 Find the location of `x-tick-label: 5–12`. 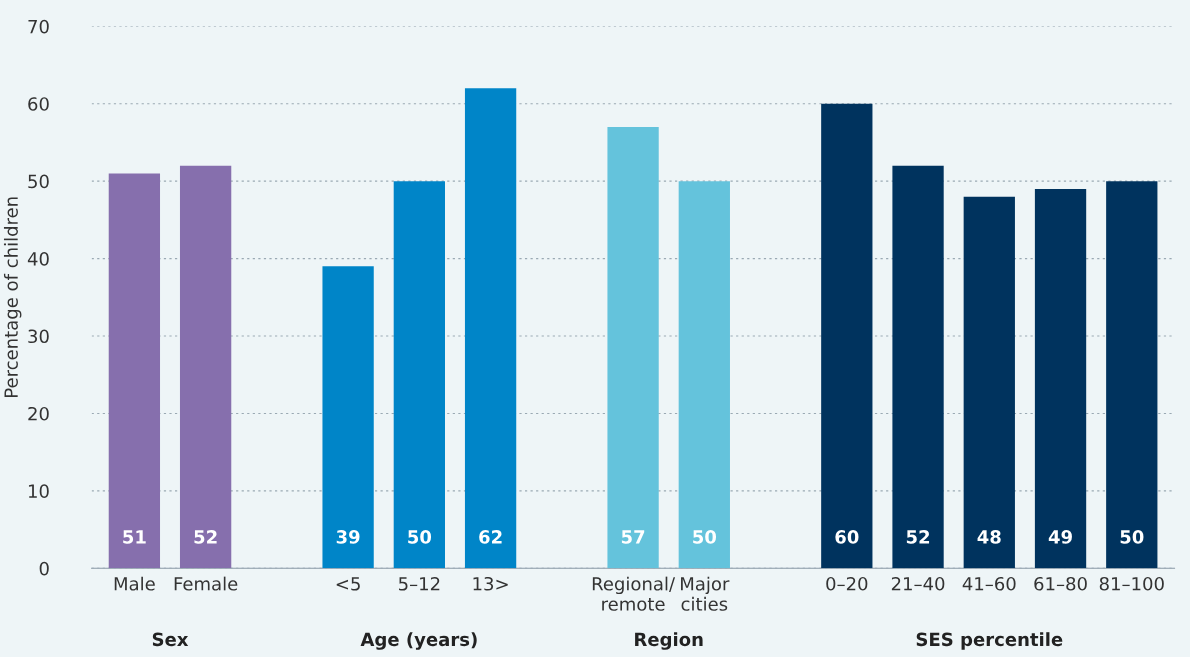

x-tick-label: 5–12 is located at coordinates (419, 583).